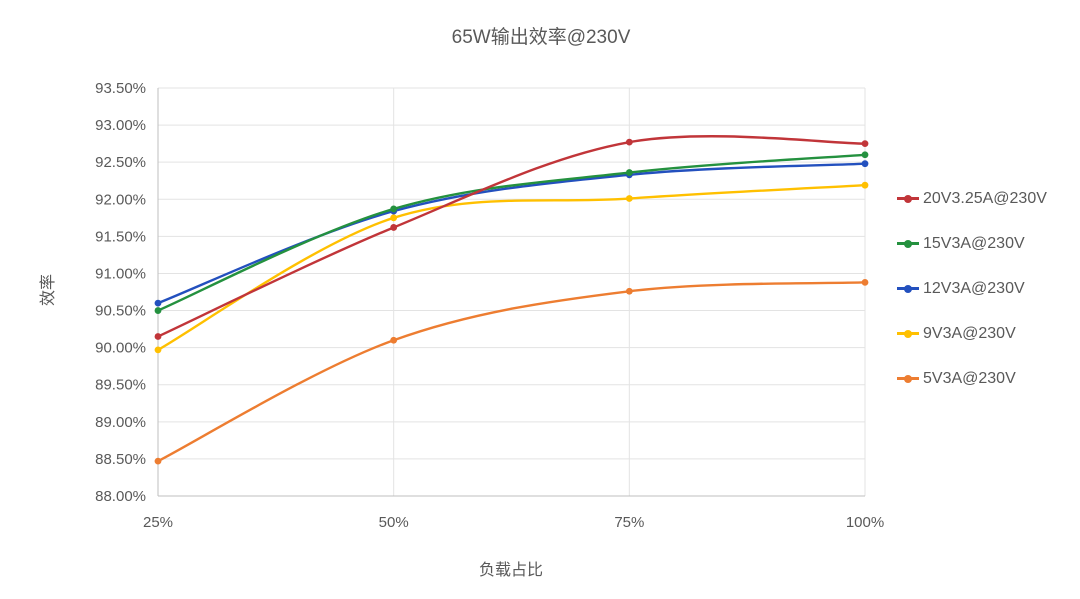  Describe the element at coordinates (511, 570) in the screenshot. I see `x-axis-title: 负载占比` at that location.